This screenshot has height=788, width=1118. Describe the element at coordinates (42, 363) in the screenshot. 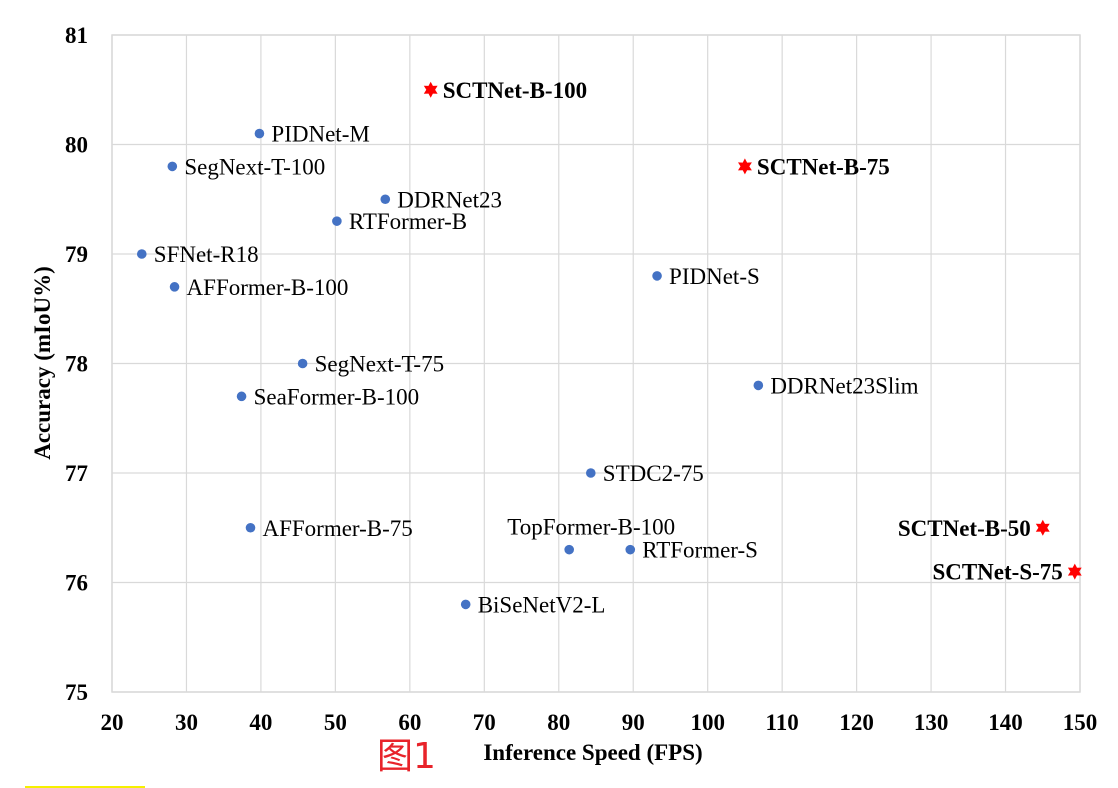

I see `y-axis-title: Accuracy (mIoU%)` at that location.